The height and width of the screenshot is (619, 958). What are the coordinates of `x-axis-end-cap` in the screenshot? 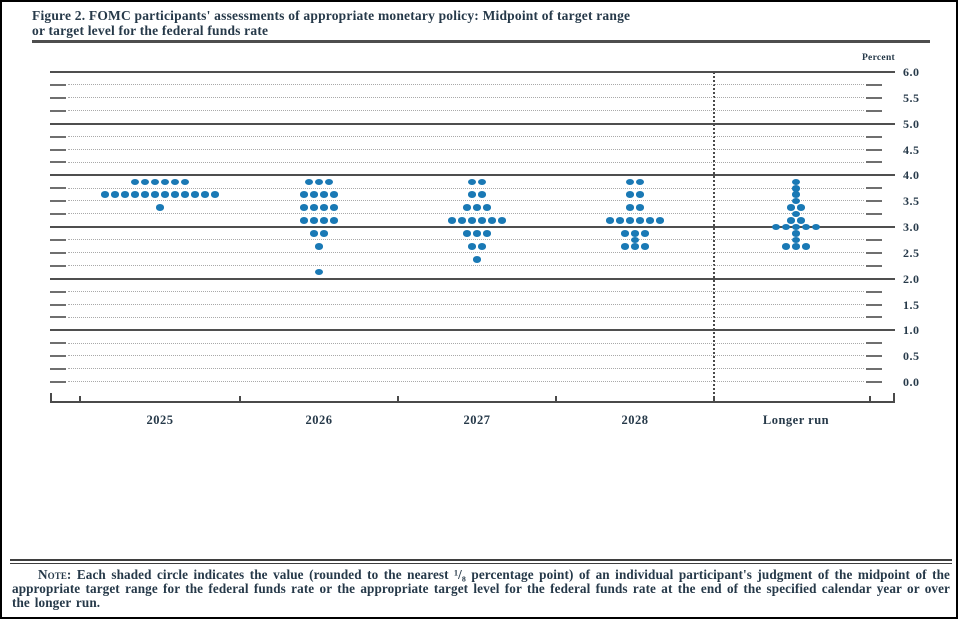 It's located at (51, 397).